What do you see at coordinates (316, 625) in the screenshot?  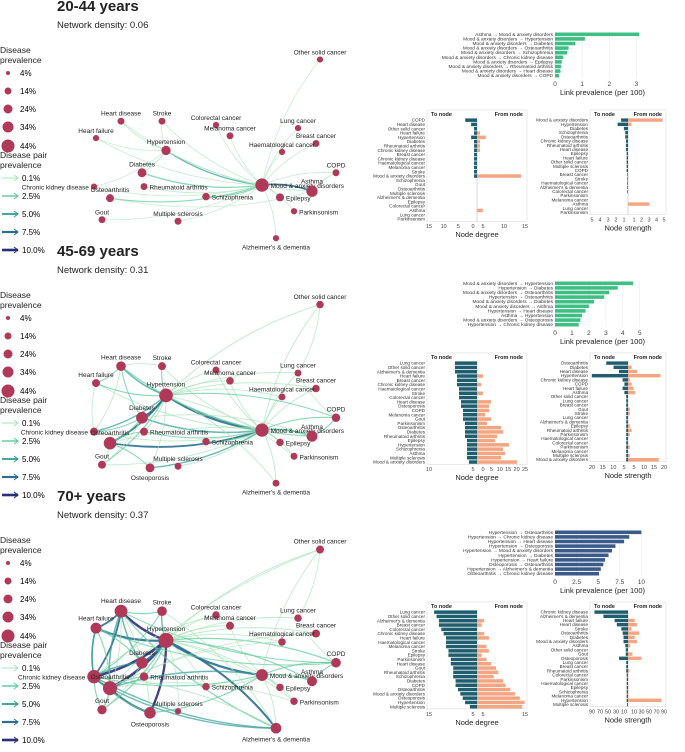 I see `network-node-label: Breast cancer` at bounding box center [316, 625].